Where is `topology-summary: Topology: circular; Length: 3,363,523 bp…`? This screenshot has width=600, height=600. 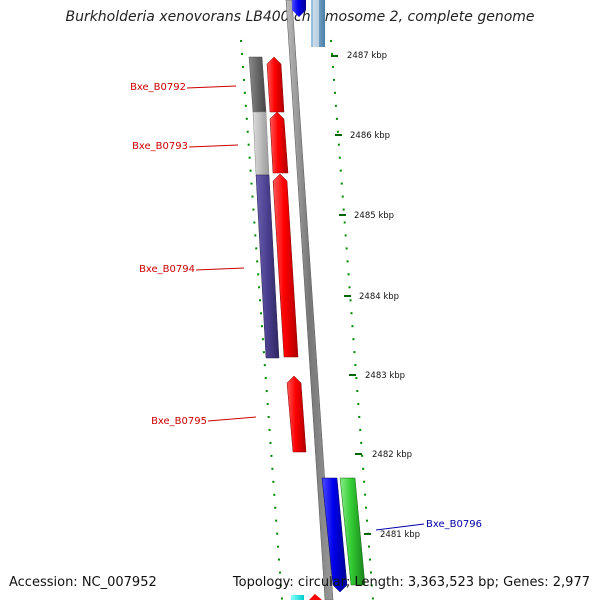
topology-summary: Topology: circular; Length: 3,363,523 bp… is located at coordinates (411, 582).